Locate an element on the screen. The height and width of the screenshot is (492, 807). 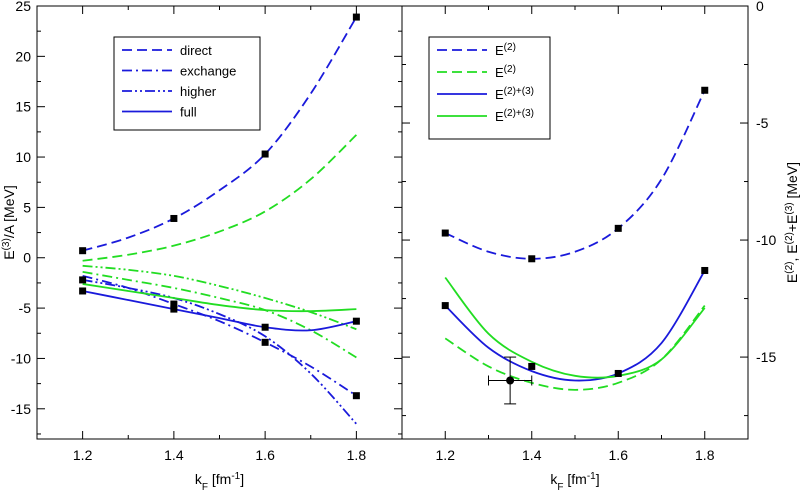
left-x-tick-label: 1.4 is located at coordinates (174, 455).